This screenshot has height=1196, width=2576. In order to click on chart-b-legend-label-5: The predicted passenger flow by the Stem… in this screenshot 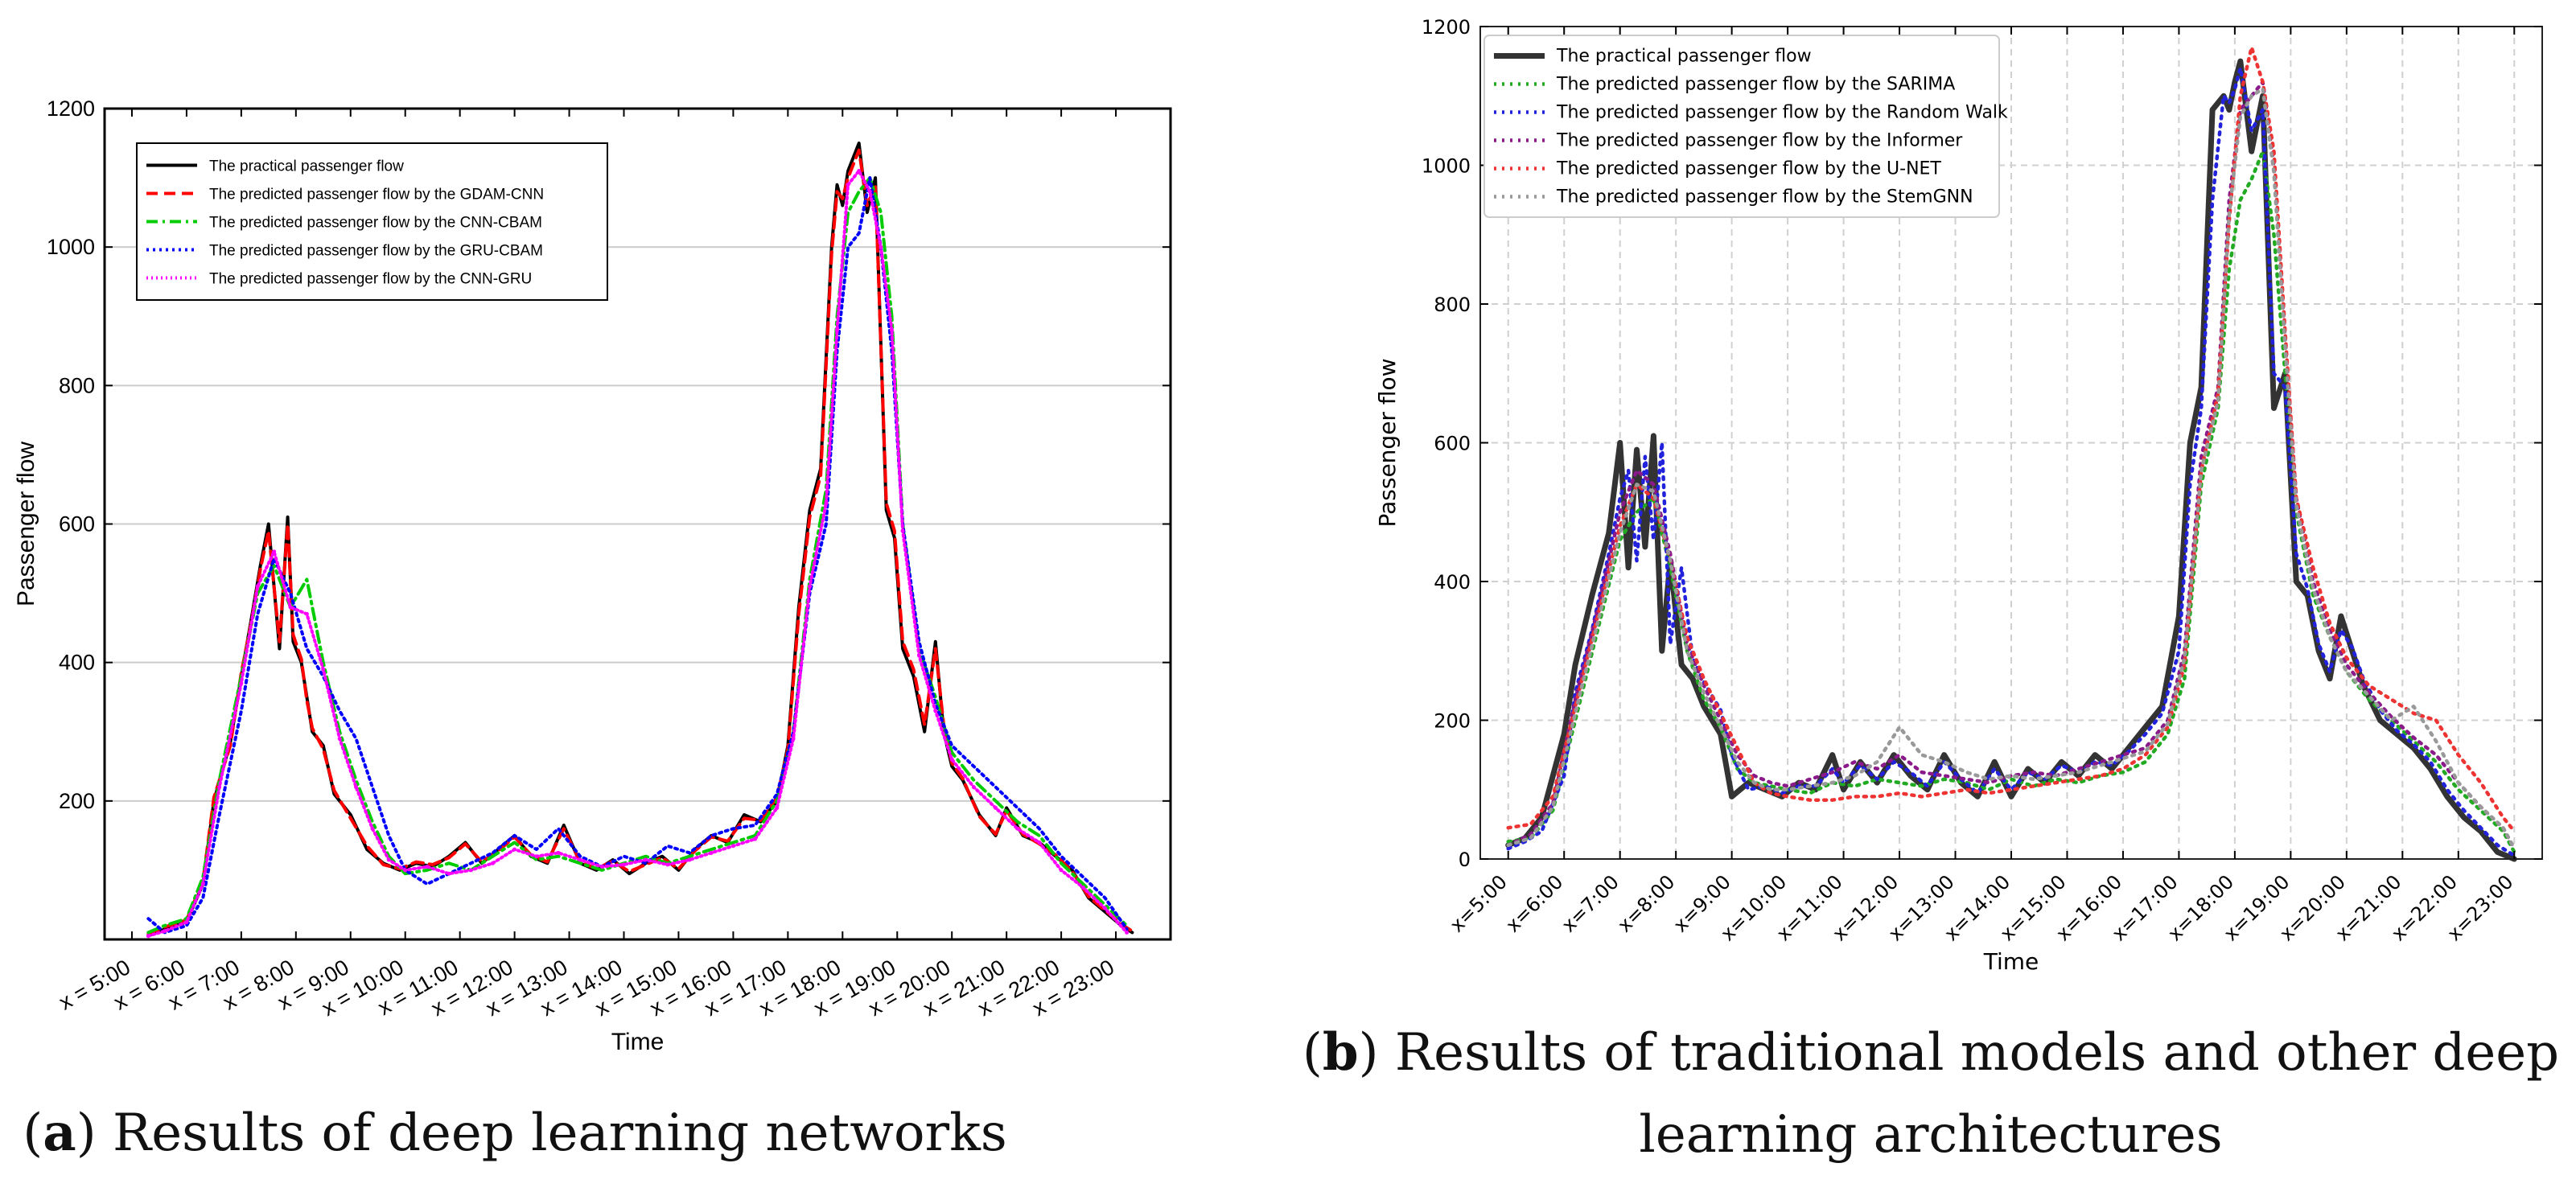, I will do `click(1764, 198)`.